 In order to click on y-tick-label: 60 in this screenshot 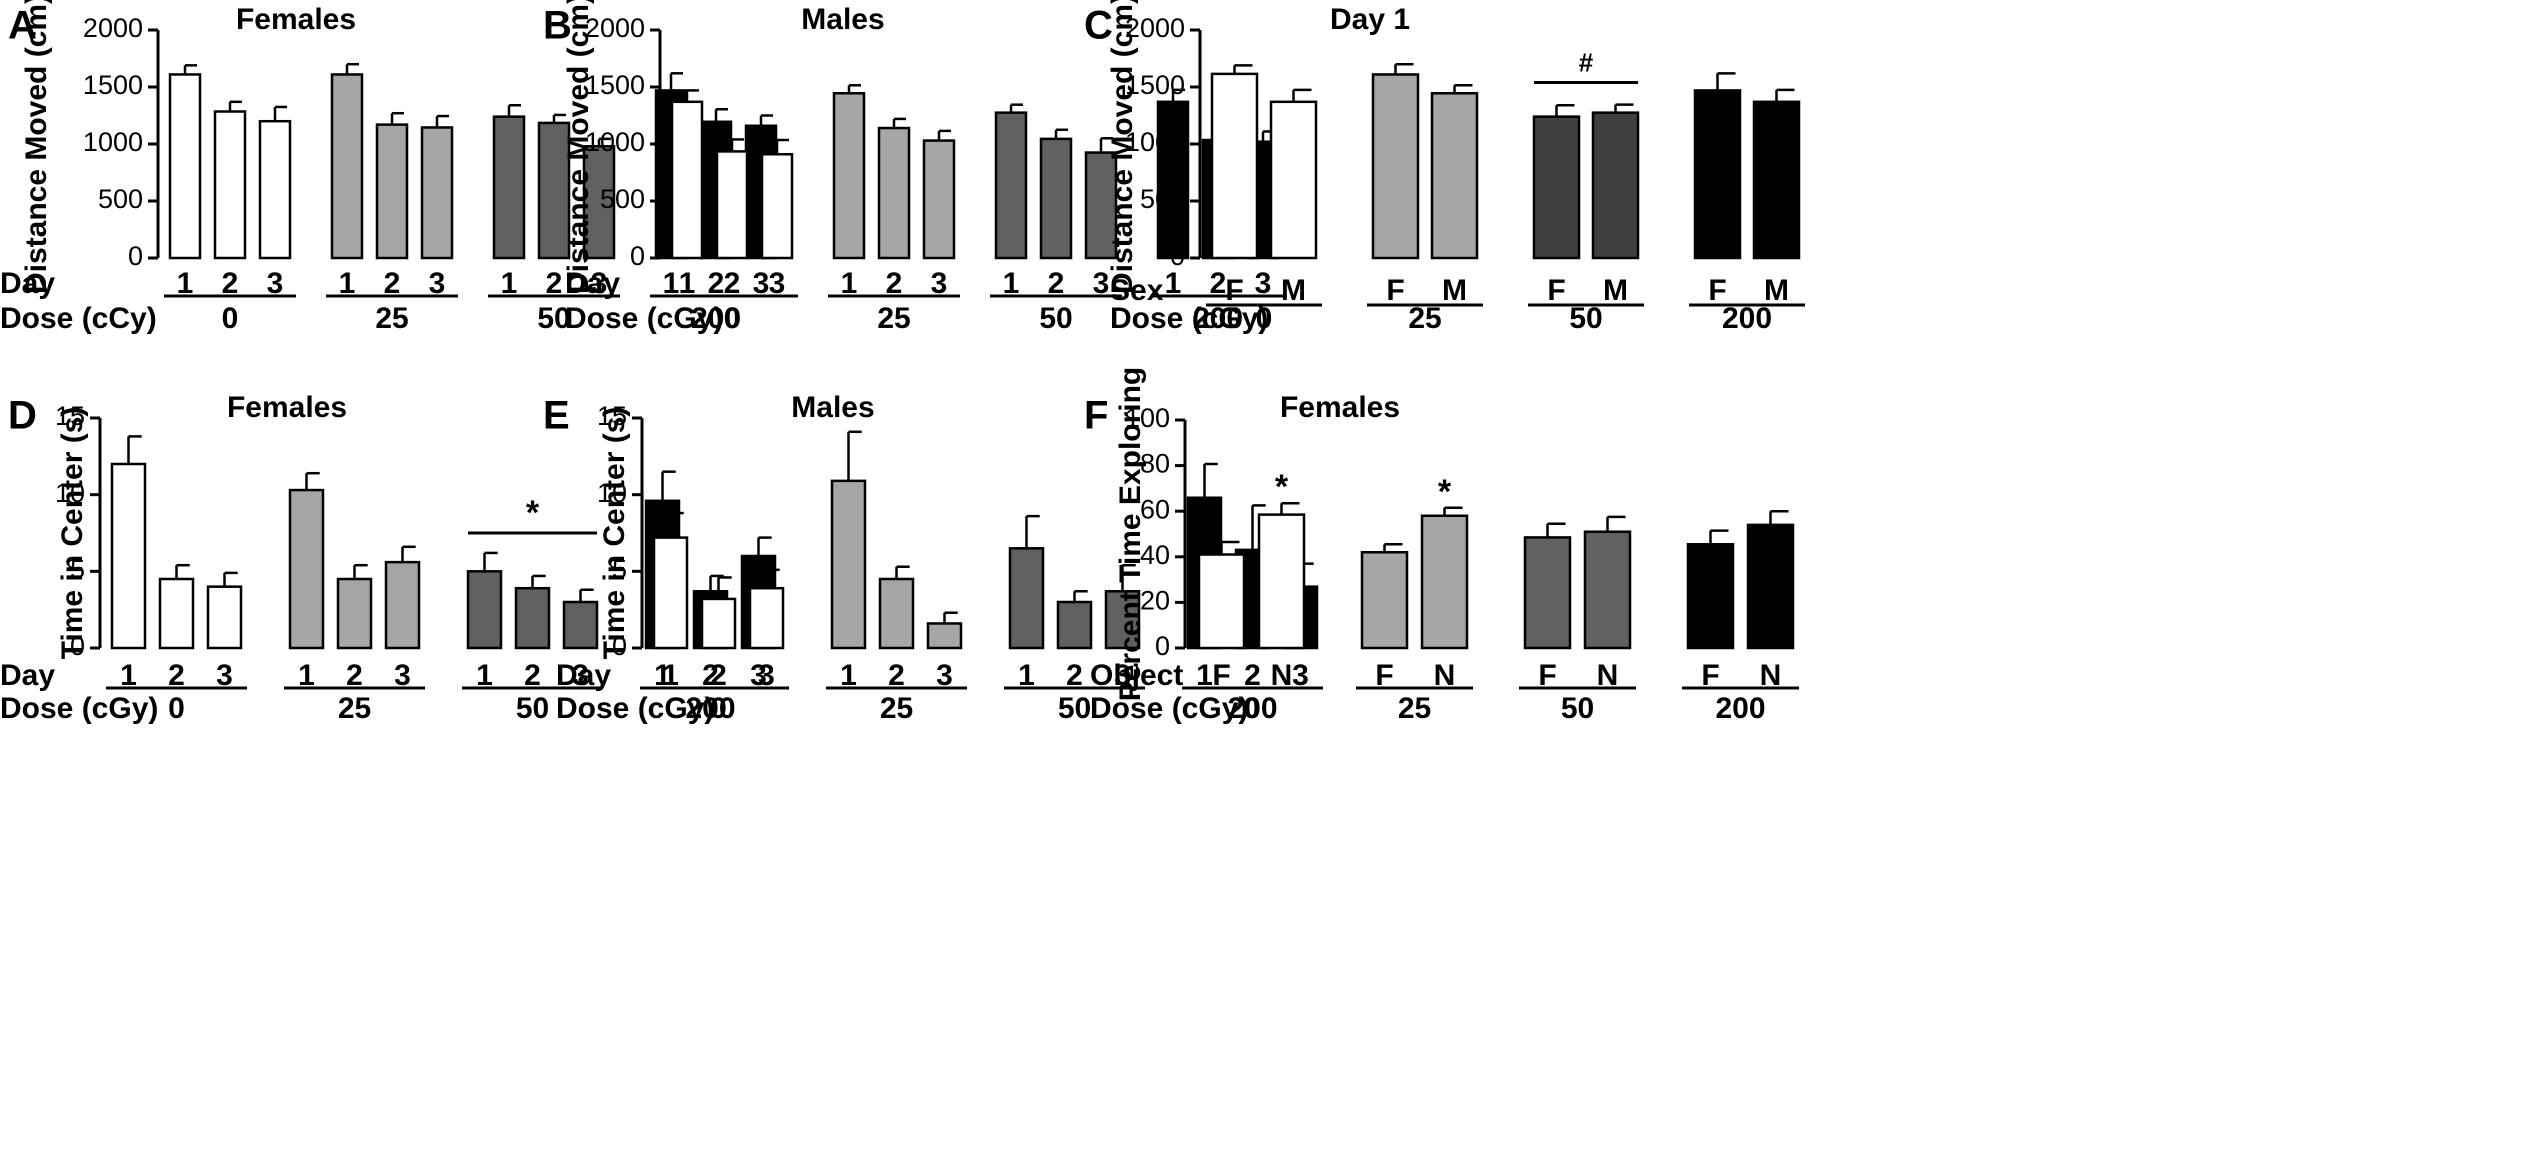, I will do `click(1155, 509)`.